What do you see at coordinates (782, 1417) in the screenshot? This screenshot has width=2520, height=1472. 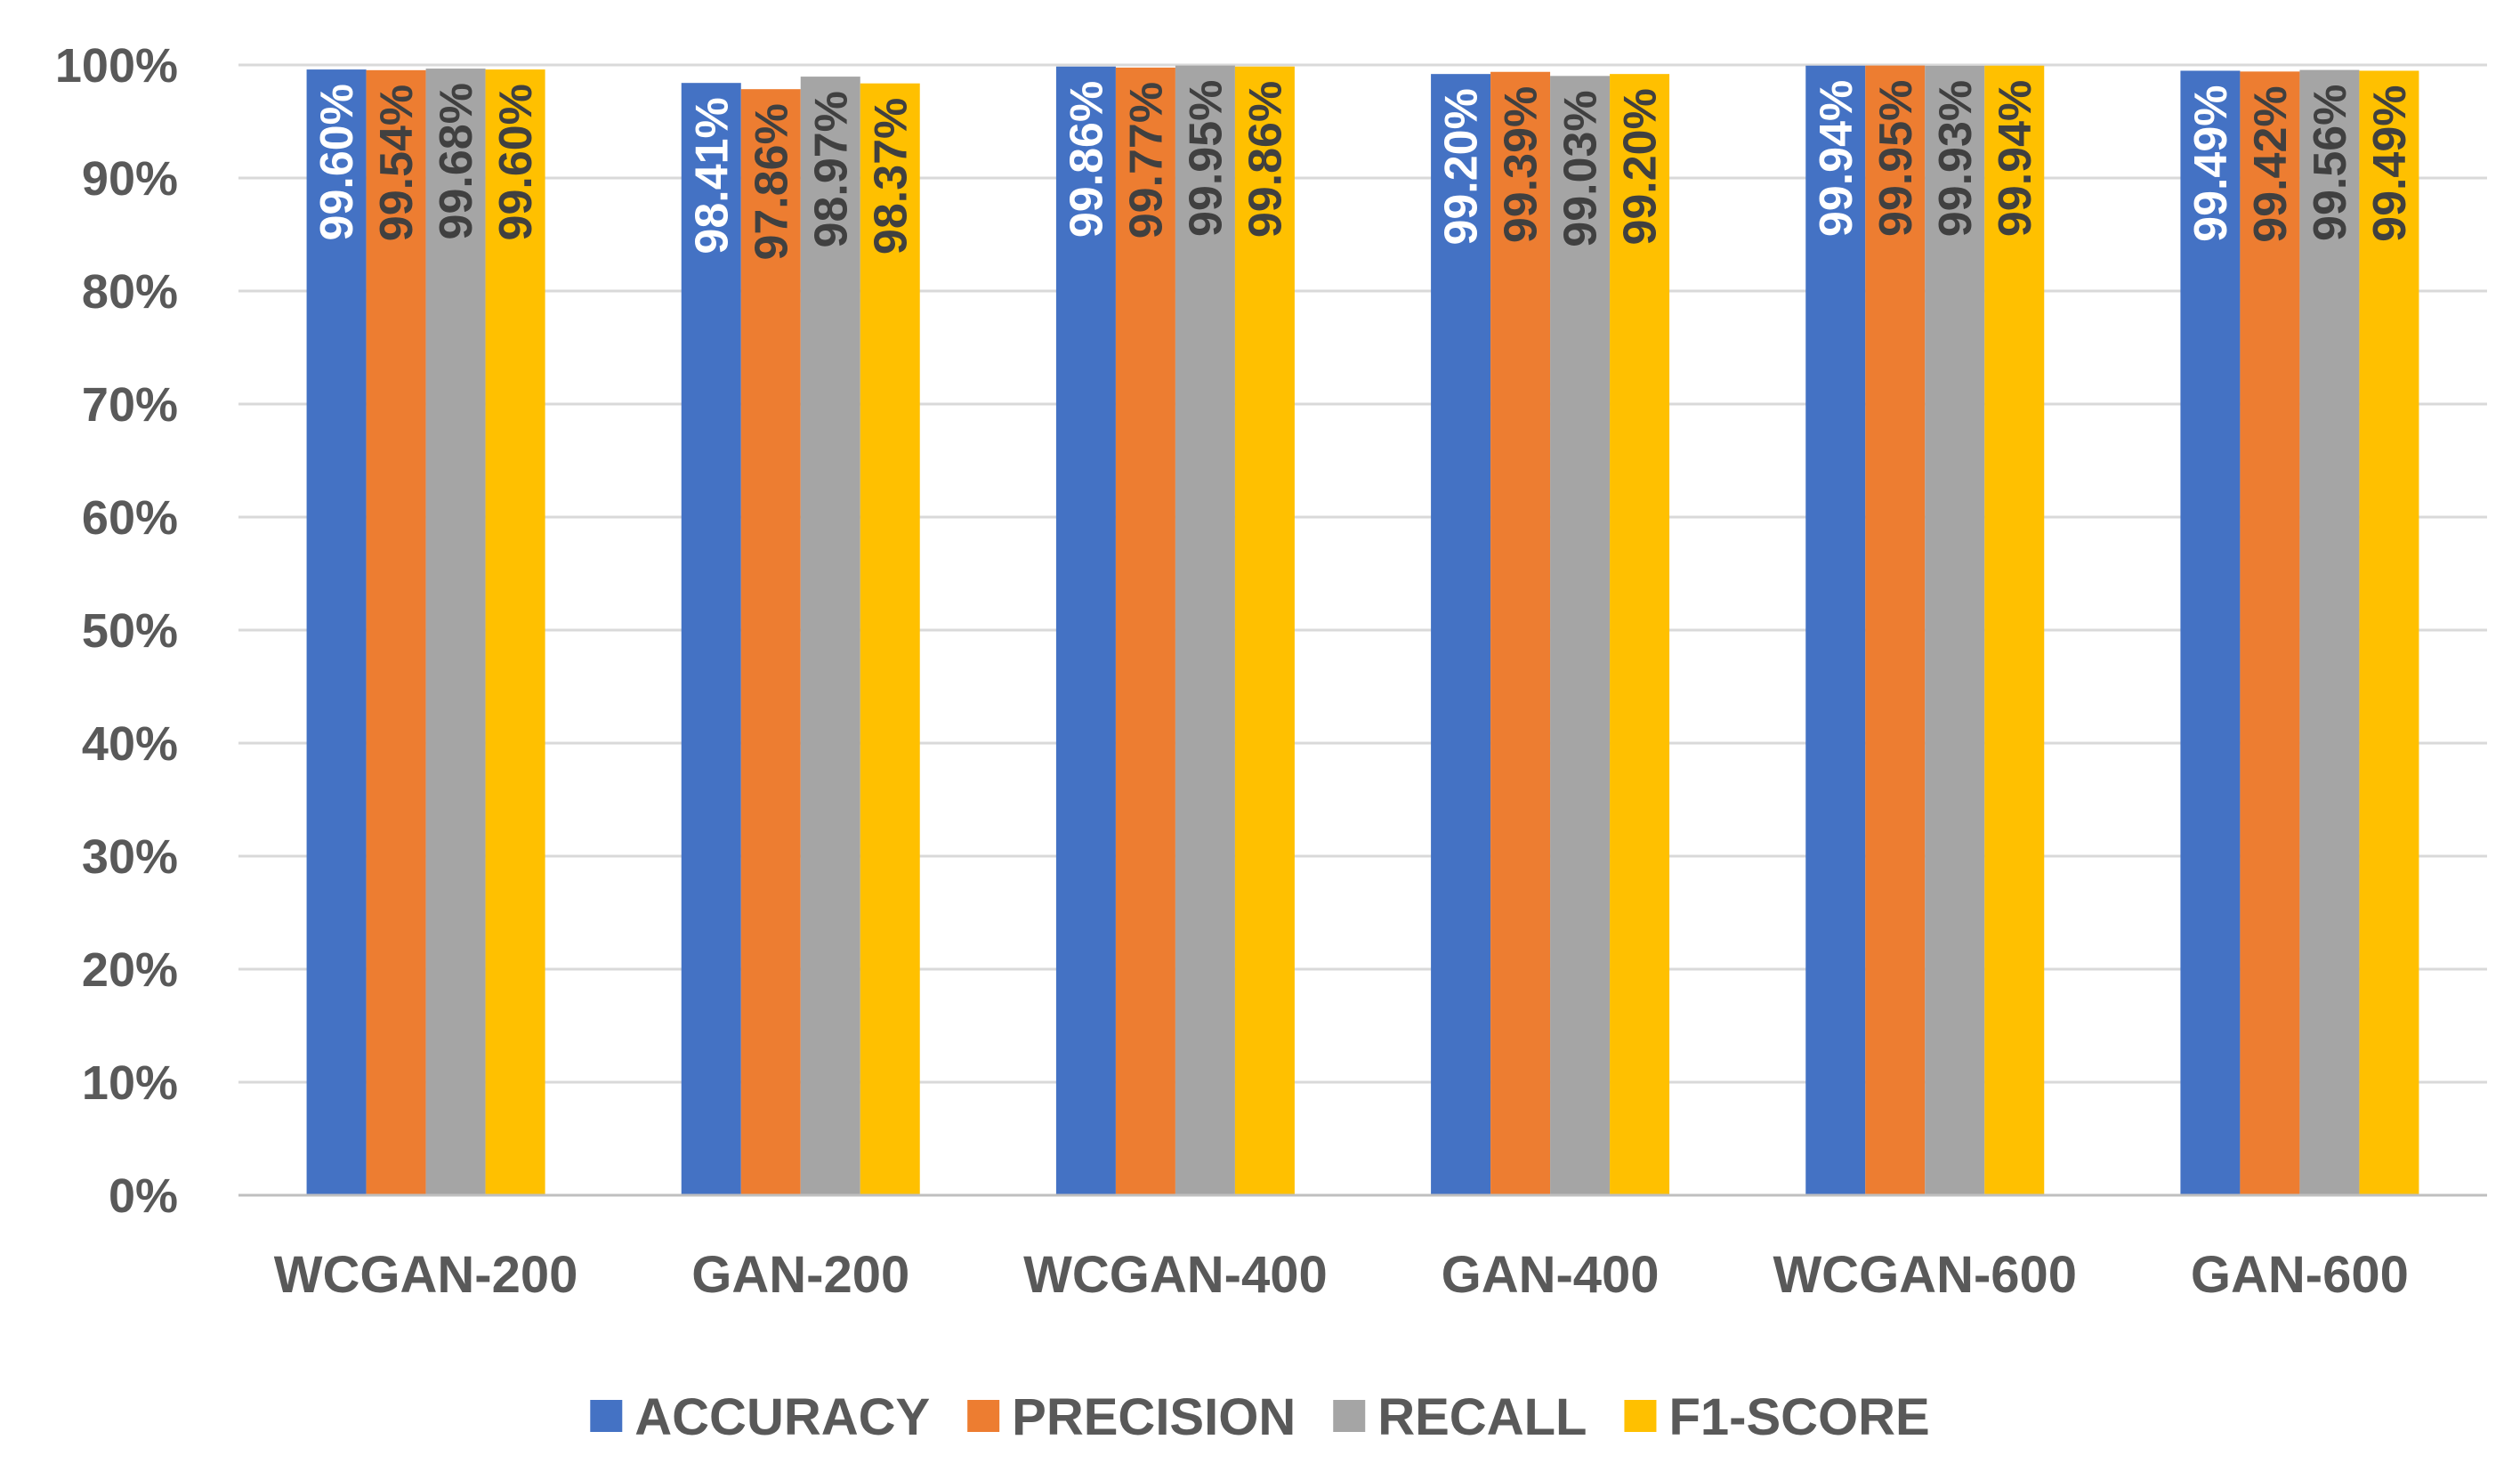 I see `legend-label: ACCURACY` at bounding box center [782, 1417].